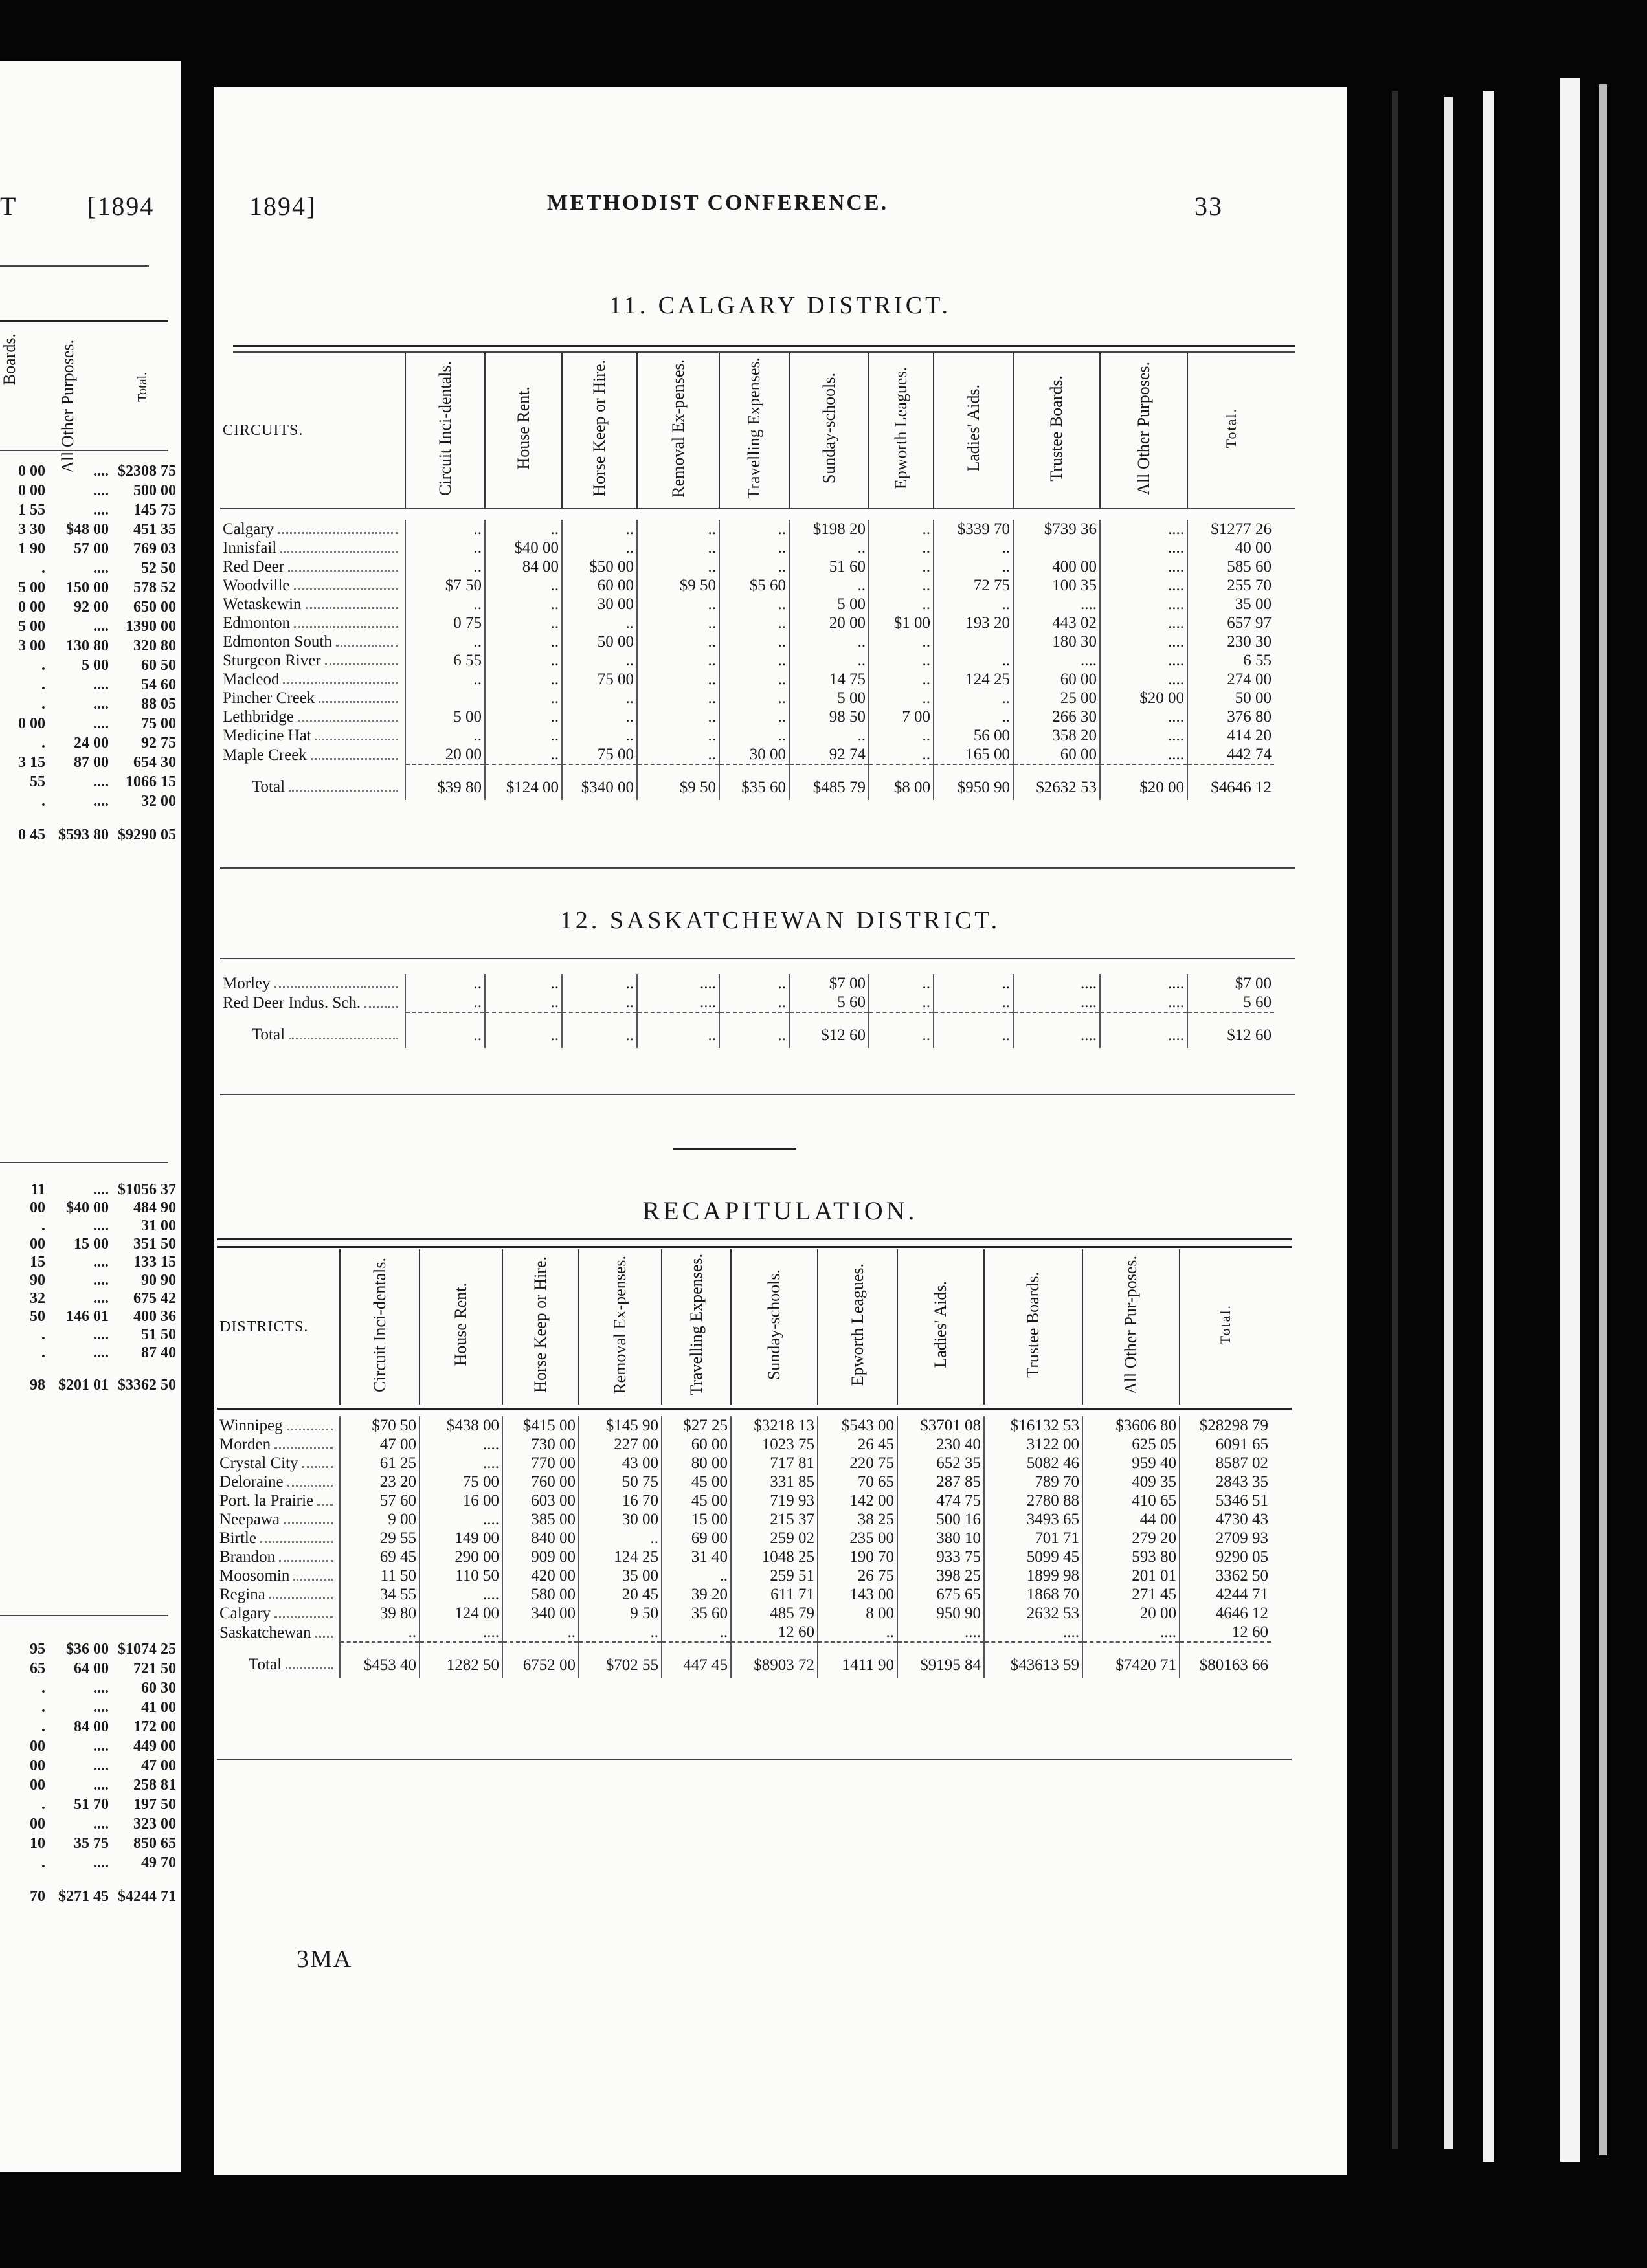  I want to click on column-header: Trustee Boards., so click(1056, 430).